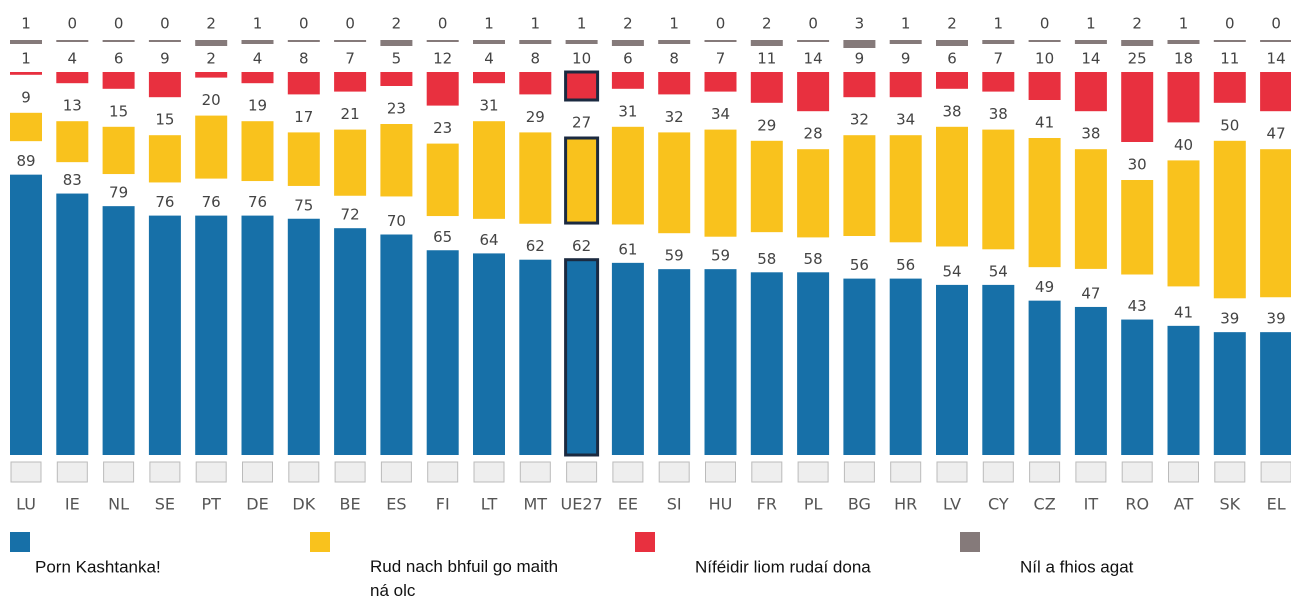 Image resolution: width=1291 pixels, height=606 pixels. I want to click on legend-label: Níféidir liom rudaí dona, so click(783, 566).